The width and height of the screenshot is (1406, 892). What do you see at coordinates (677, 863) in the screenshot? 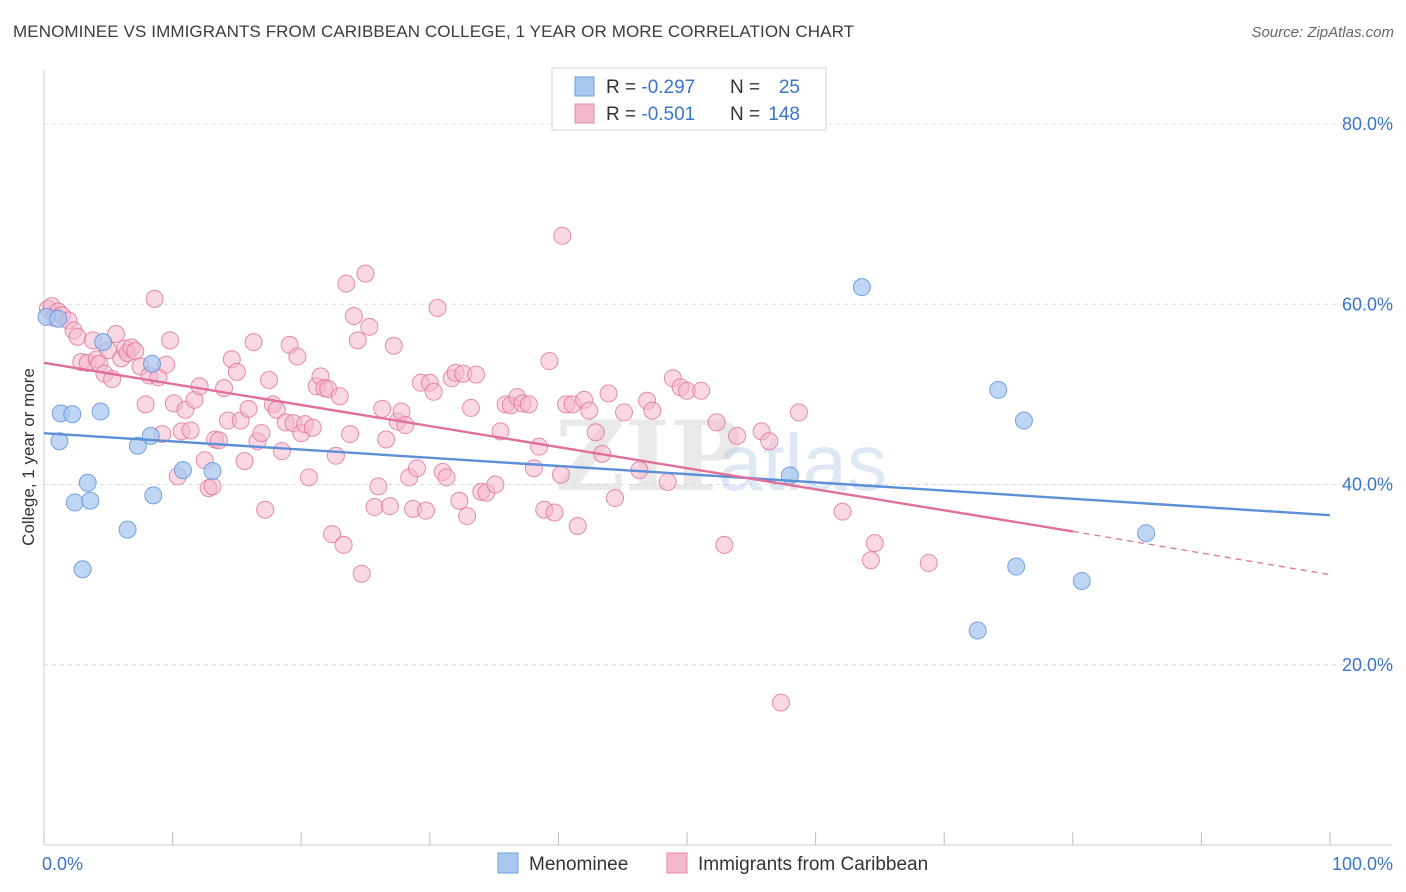
I see `bottom-legend-swatch-caribbean` at bounding box center [677, 863].